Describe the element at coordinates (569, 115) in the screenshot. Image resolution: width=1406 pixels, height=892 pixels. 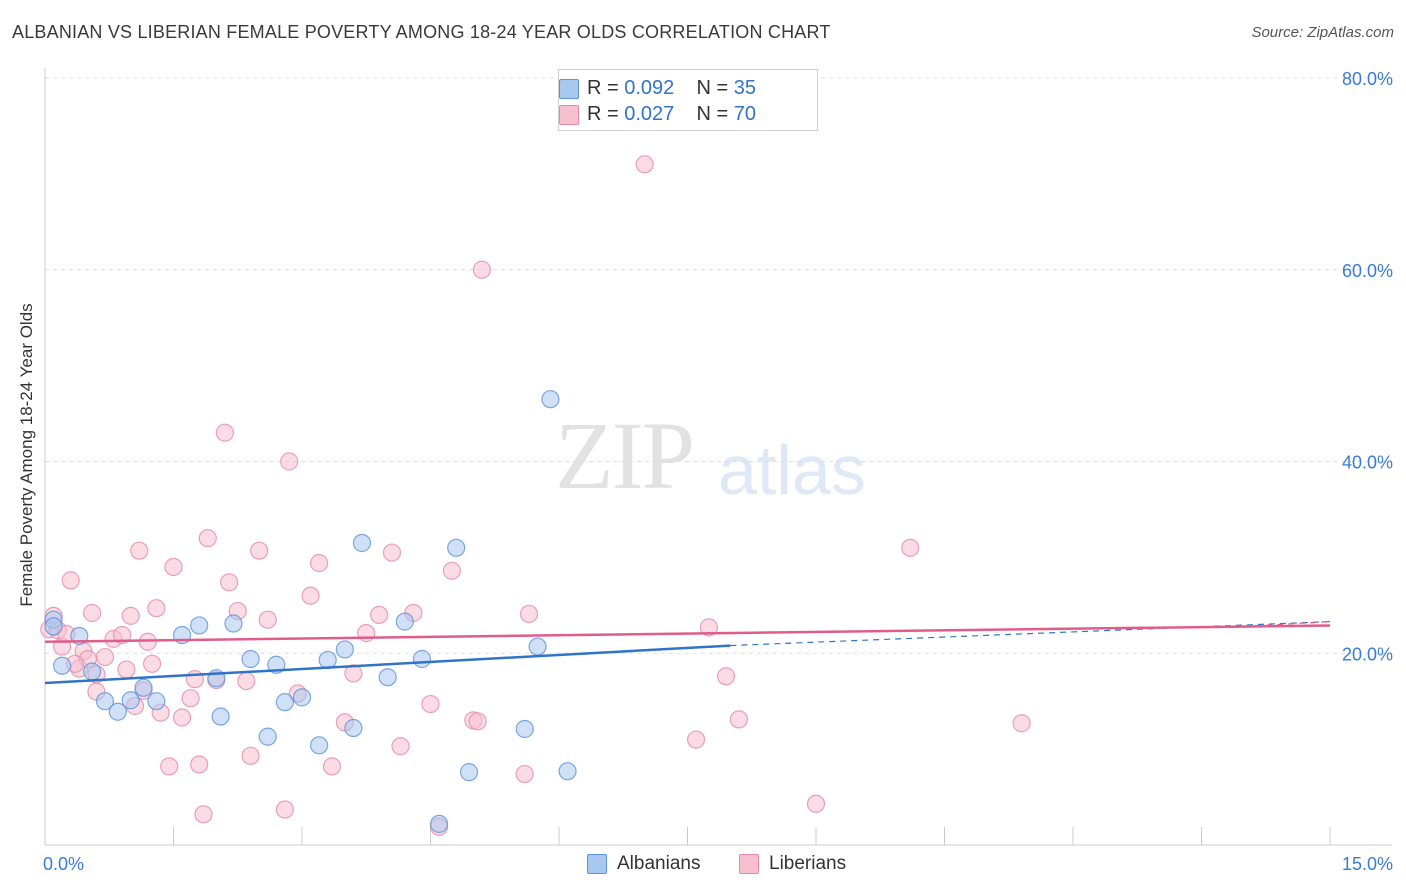
I see `liberian-swatch-icon` at that location.